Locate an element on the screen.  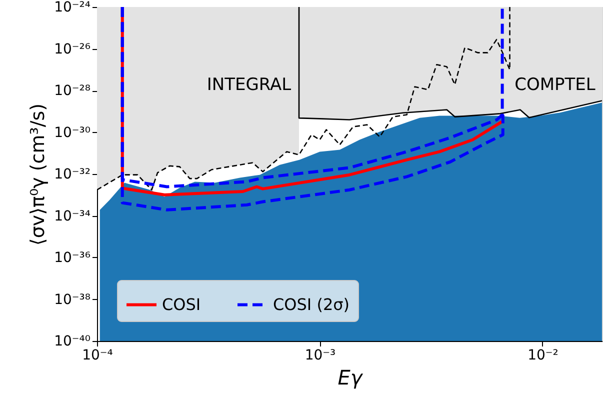
x-tick-label: 10⁻⁴ is located at coordinates (98, 356).